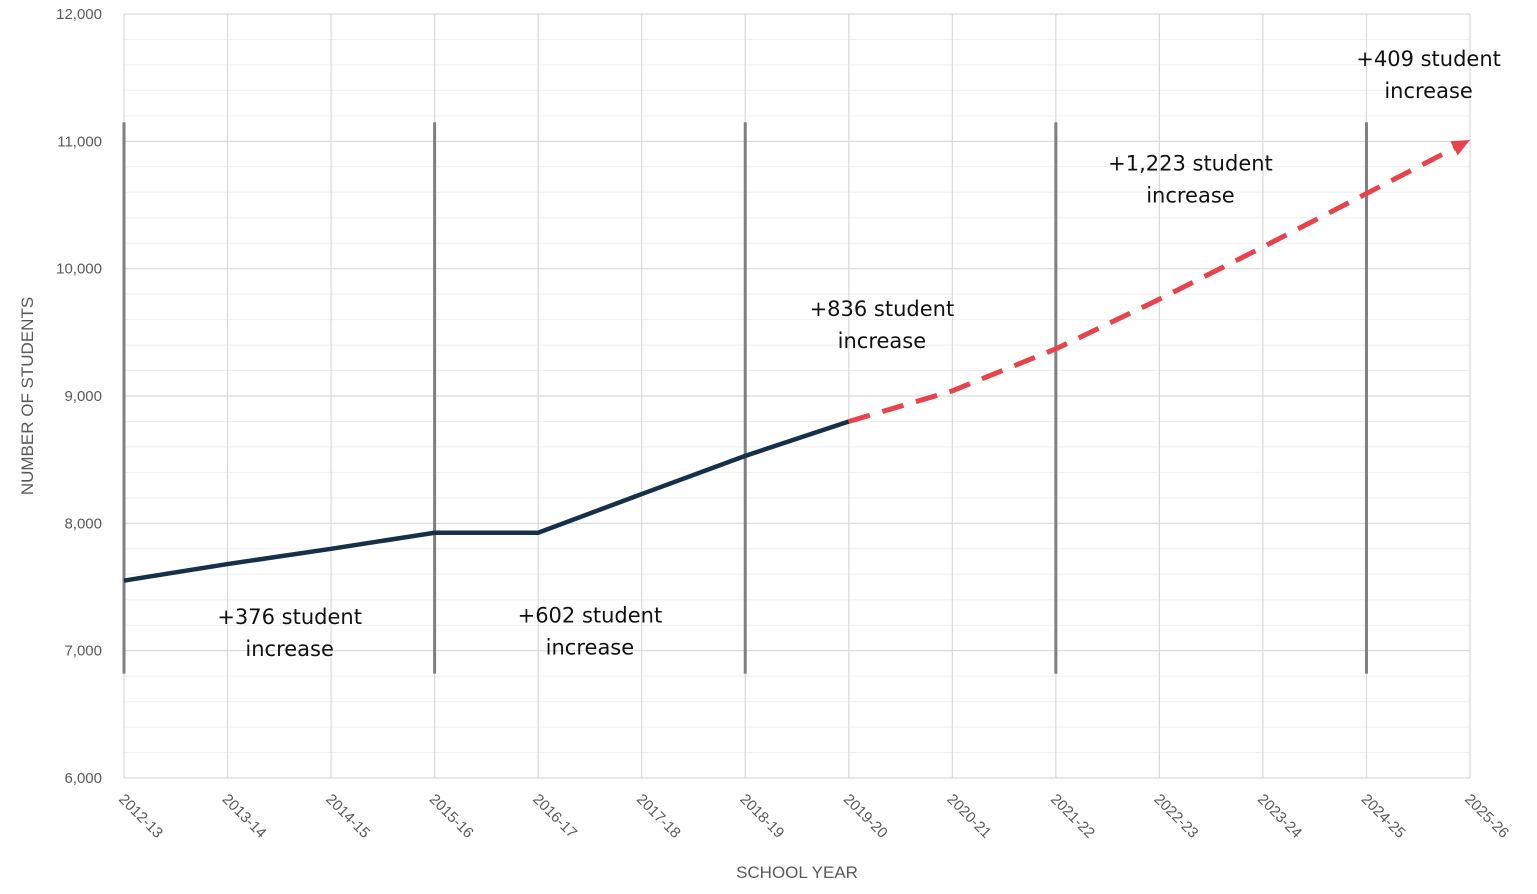 This screenshot has width=1537, height=894. Describe the element at coordinates (658, 816) in the screenshot. I see `x-tick-label: 2017-18` at that location.